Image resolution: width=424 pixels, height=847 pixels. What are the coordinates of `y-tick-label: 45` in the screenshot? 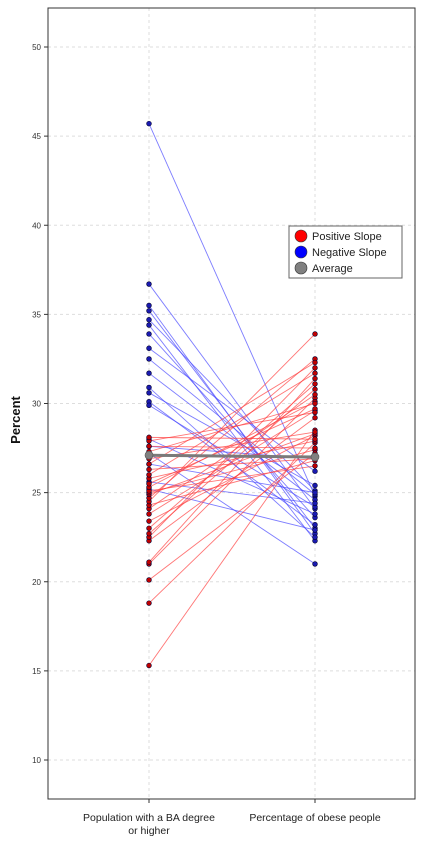 It's located at (36, 136).